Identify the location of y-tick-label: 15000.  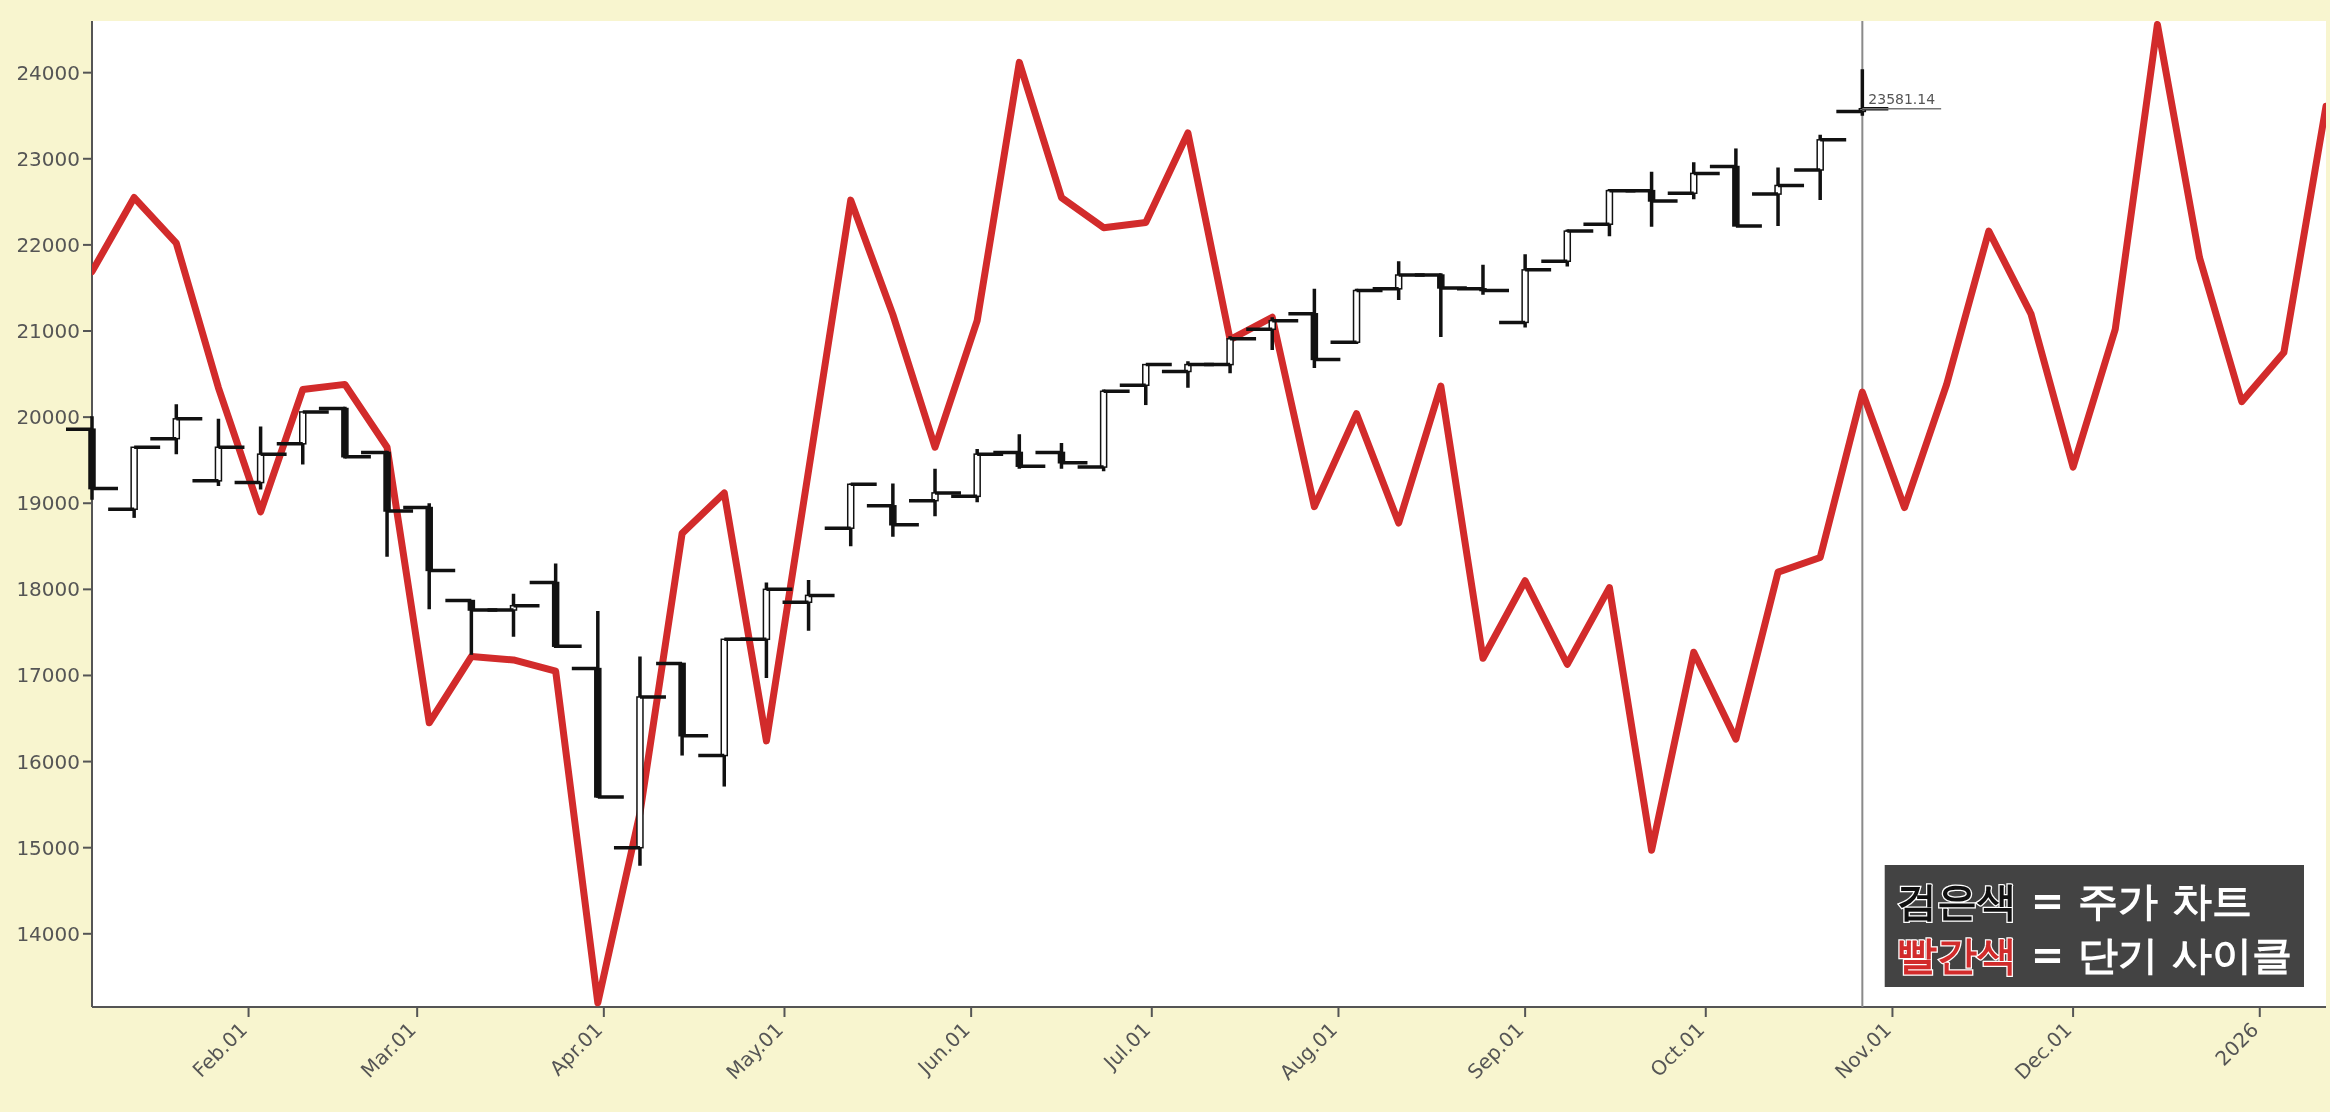
(48, 847).